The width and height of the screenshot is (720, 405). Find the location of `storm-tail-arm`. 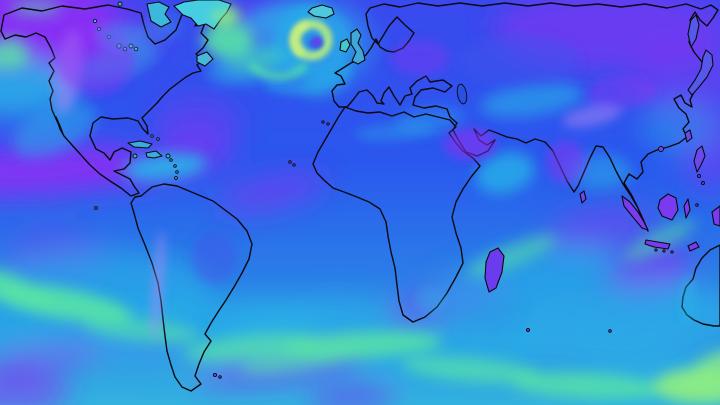

storm-tail-arm is located at coordinates (278, 71).